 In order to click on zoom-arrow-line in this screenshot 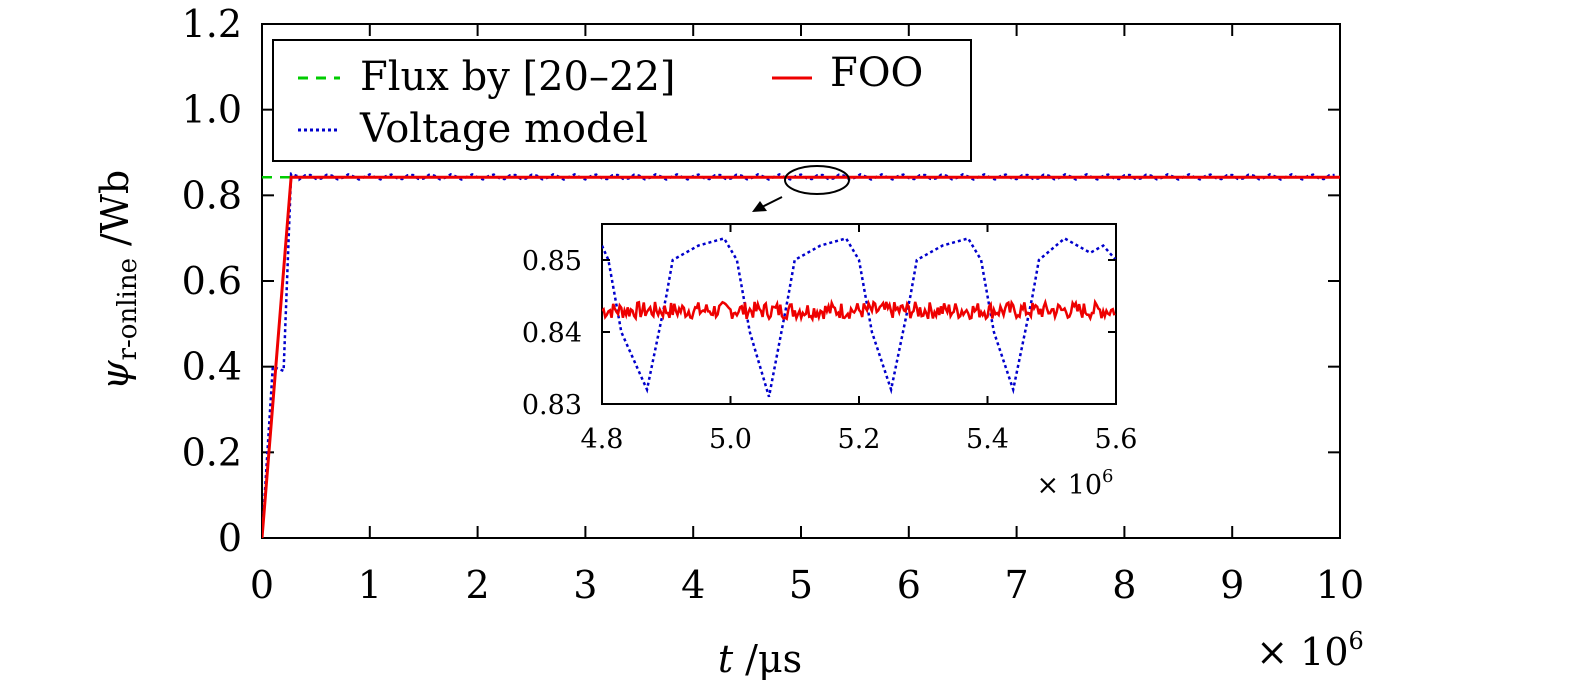, I will do `click(772, 202)`.